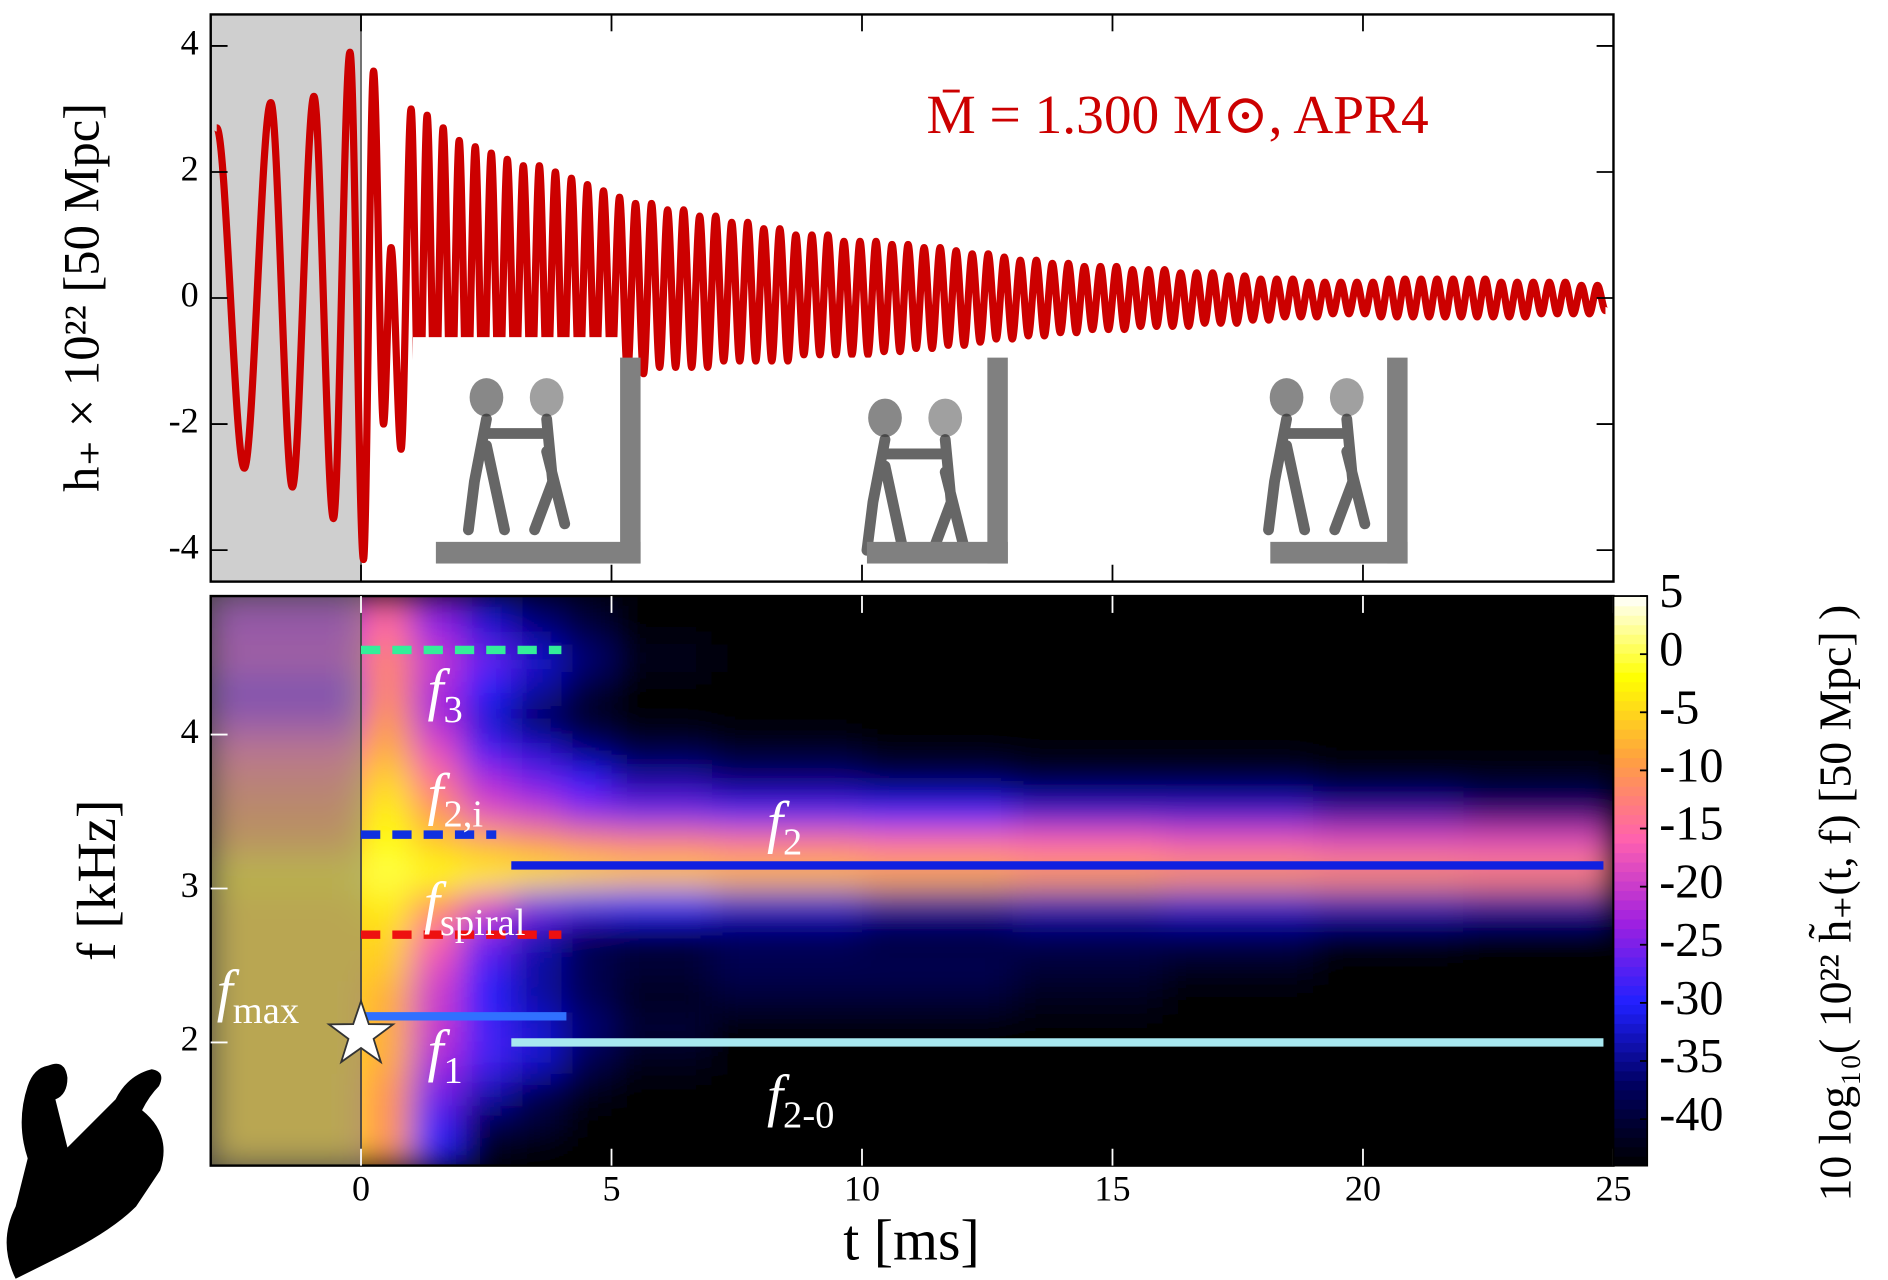  I want to click on colorbar-frame, so click(1630, 881).